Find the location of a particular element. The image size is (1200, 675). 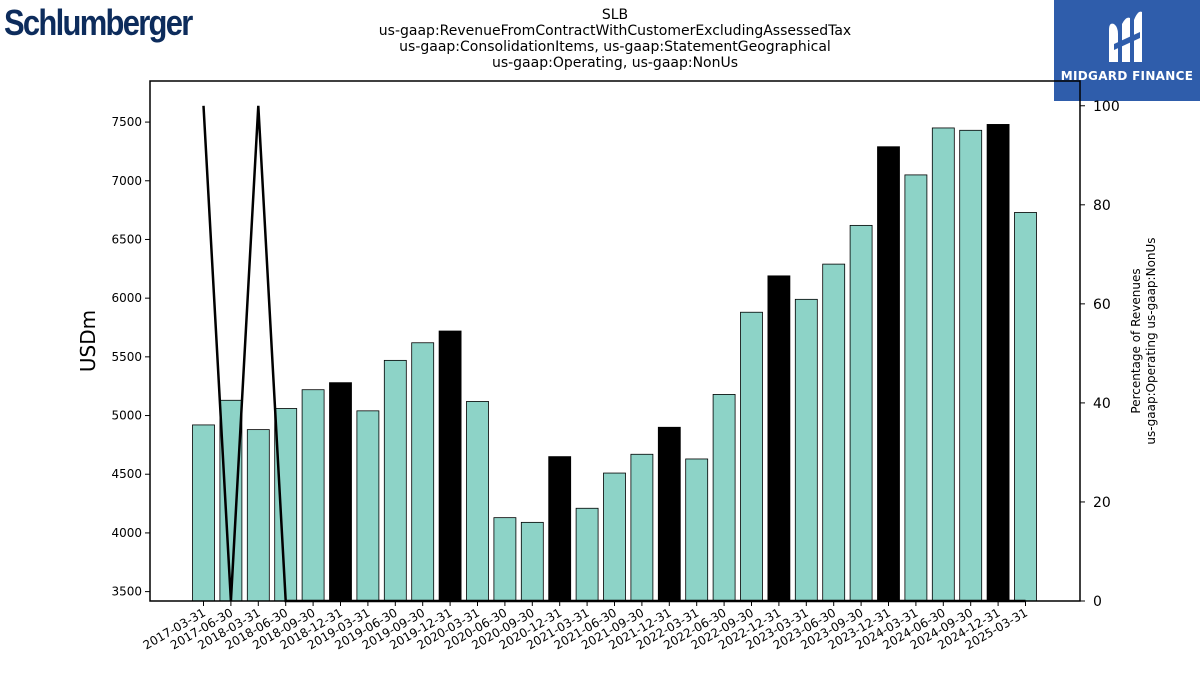

chart-title-line: SLB is located at coordinates (615, 15).